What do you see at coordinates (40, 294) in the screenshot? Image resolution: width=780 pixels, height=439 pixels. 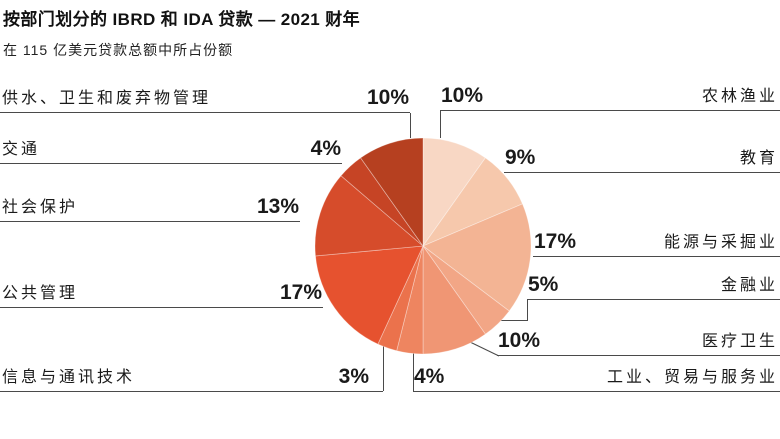 I see `sector-label: 公共管理` at bounding box center [40, 294].